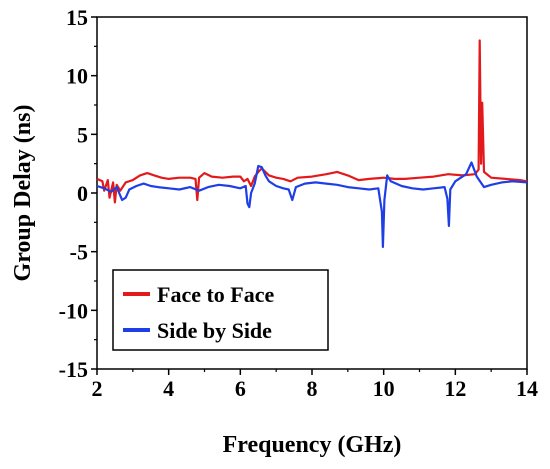  I want to click on legend: Face to Face Side by Side, so click(220, 310).